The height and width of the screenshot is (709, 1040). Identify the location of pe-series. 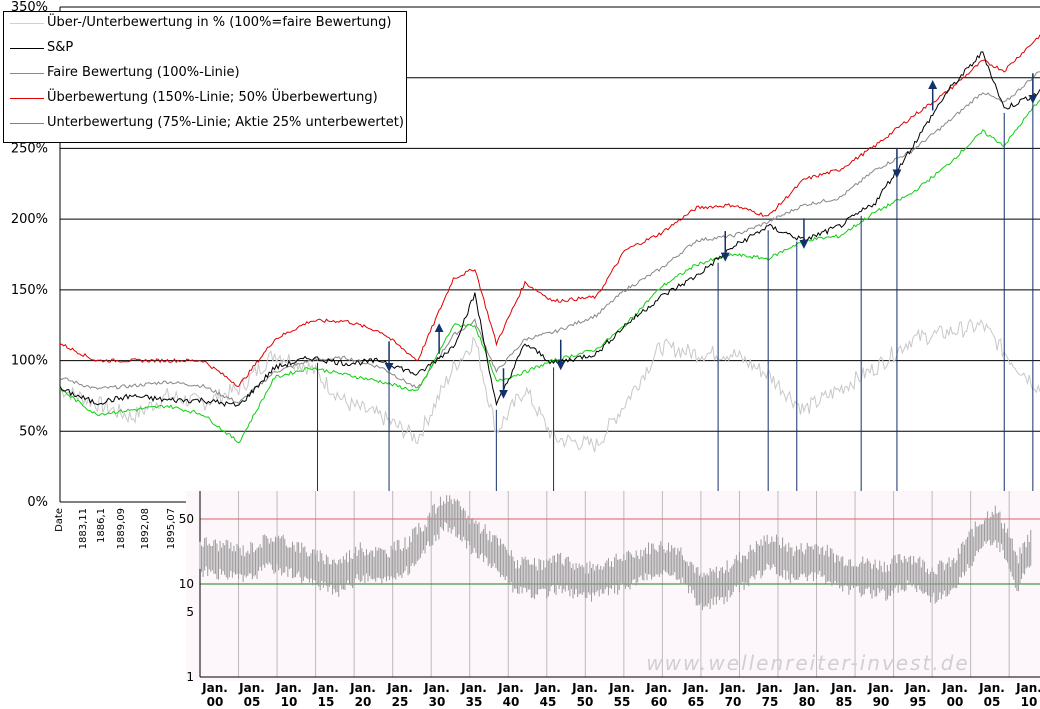
(615, 553).